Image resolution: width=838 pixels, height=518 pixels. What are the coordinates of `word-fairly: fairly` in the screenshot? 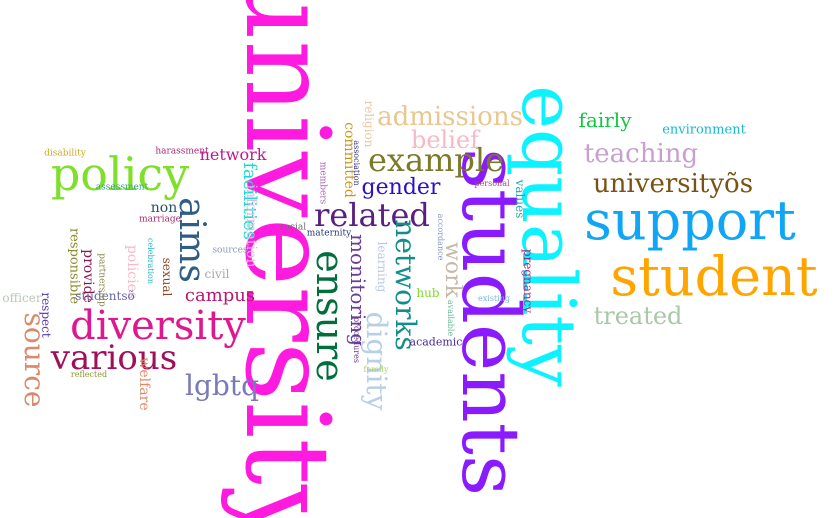 It's located at (605, 120).